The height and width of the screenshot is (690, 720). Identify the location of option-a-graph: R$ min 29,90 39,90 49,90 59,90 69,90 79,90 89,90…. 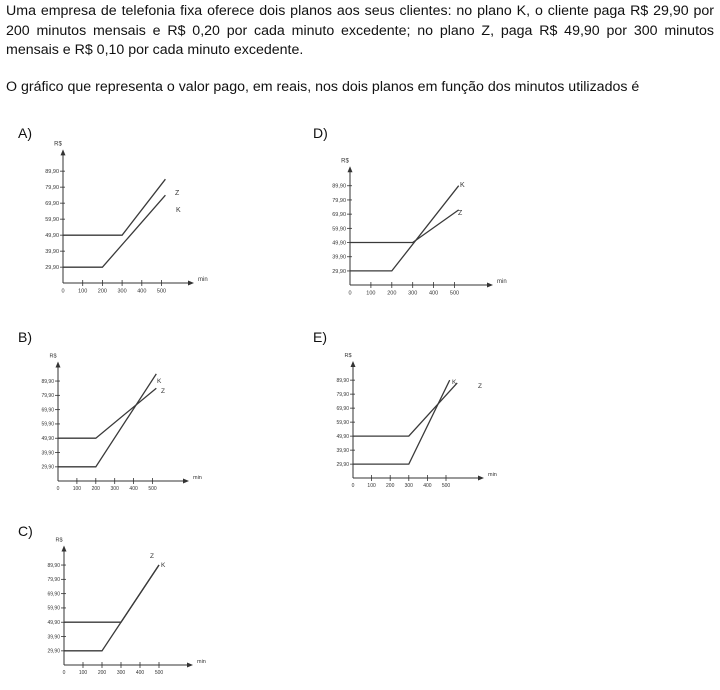
(126, 218).